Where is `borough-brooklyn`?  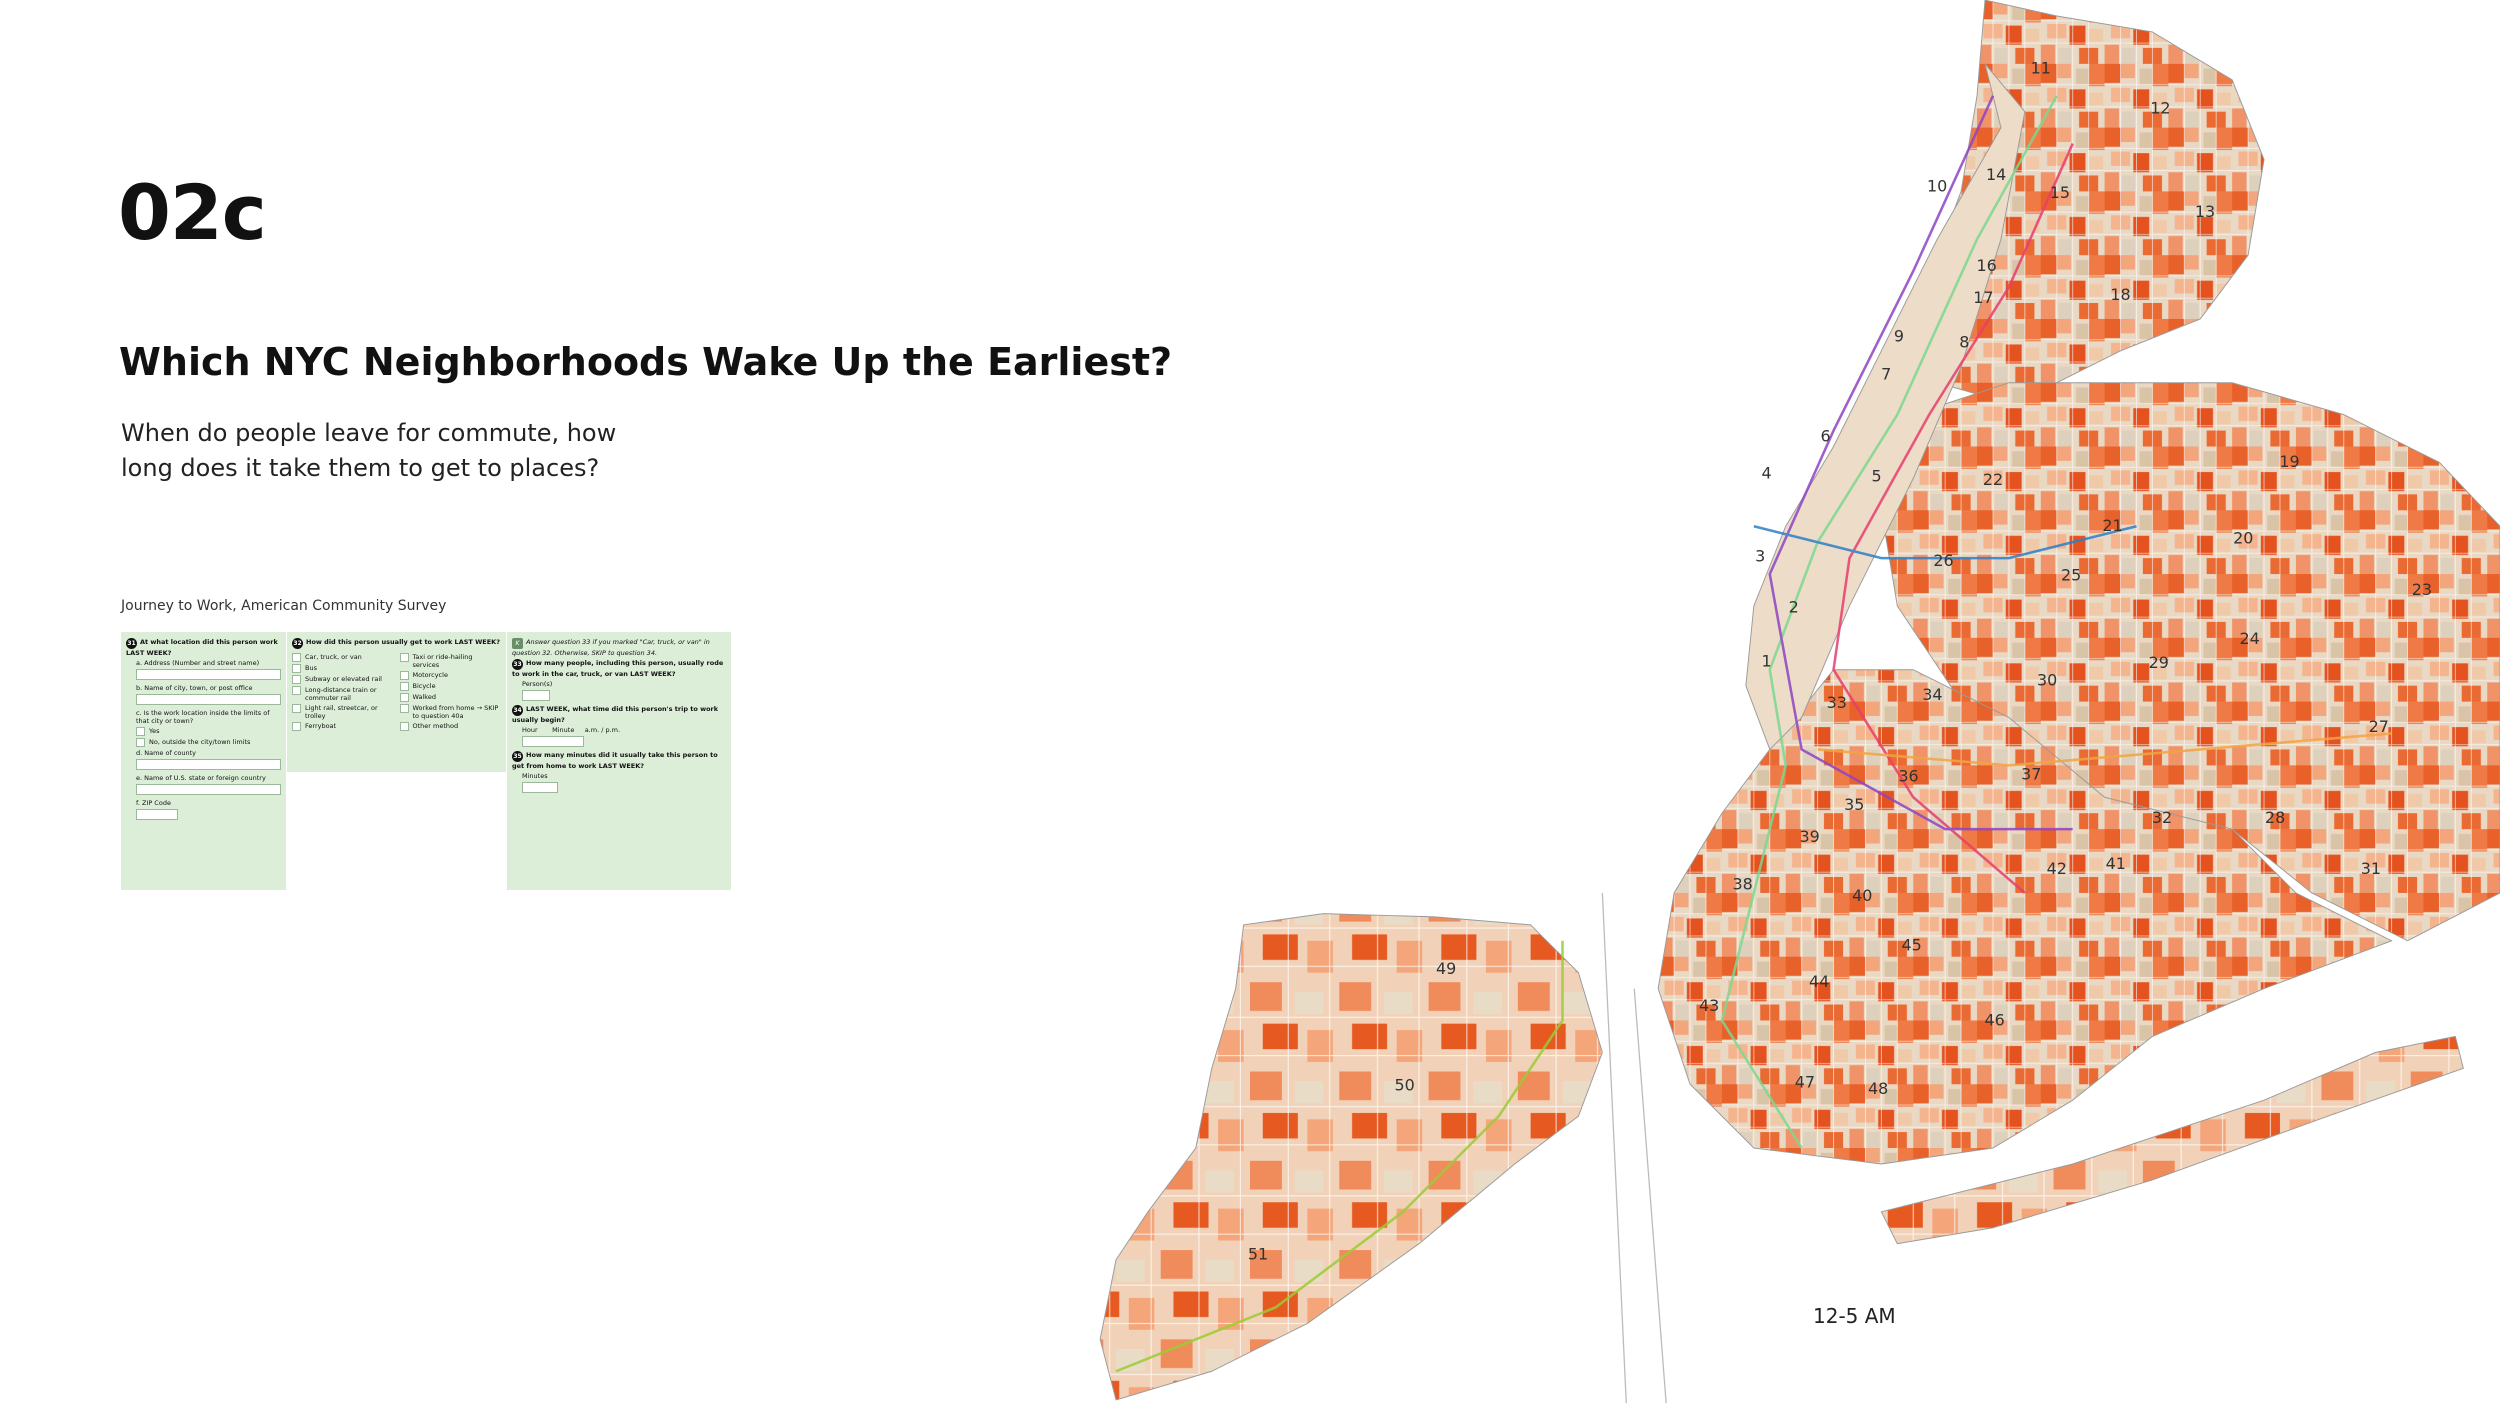
borough-brooklyn is located at coordinates (2025, 917).